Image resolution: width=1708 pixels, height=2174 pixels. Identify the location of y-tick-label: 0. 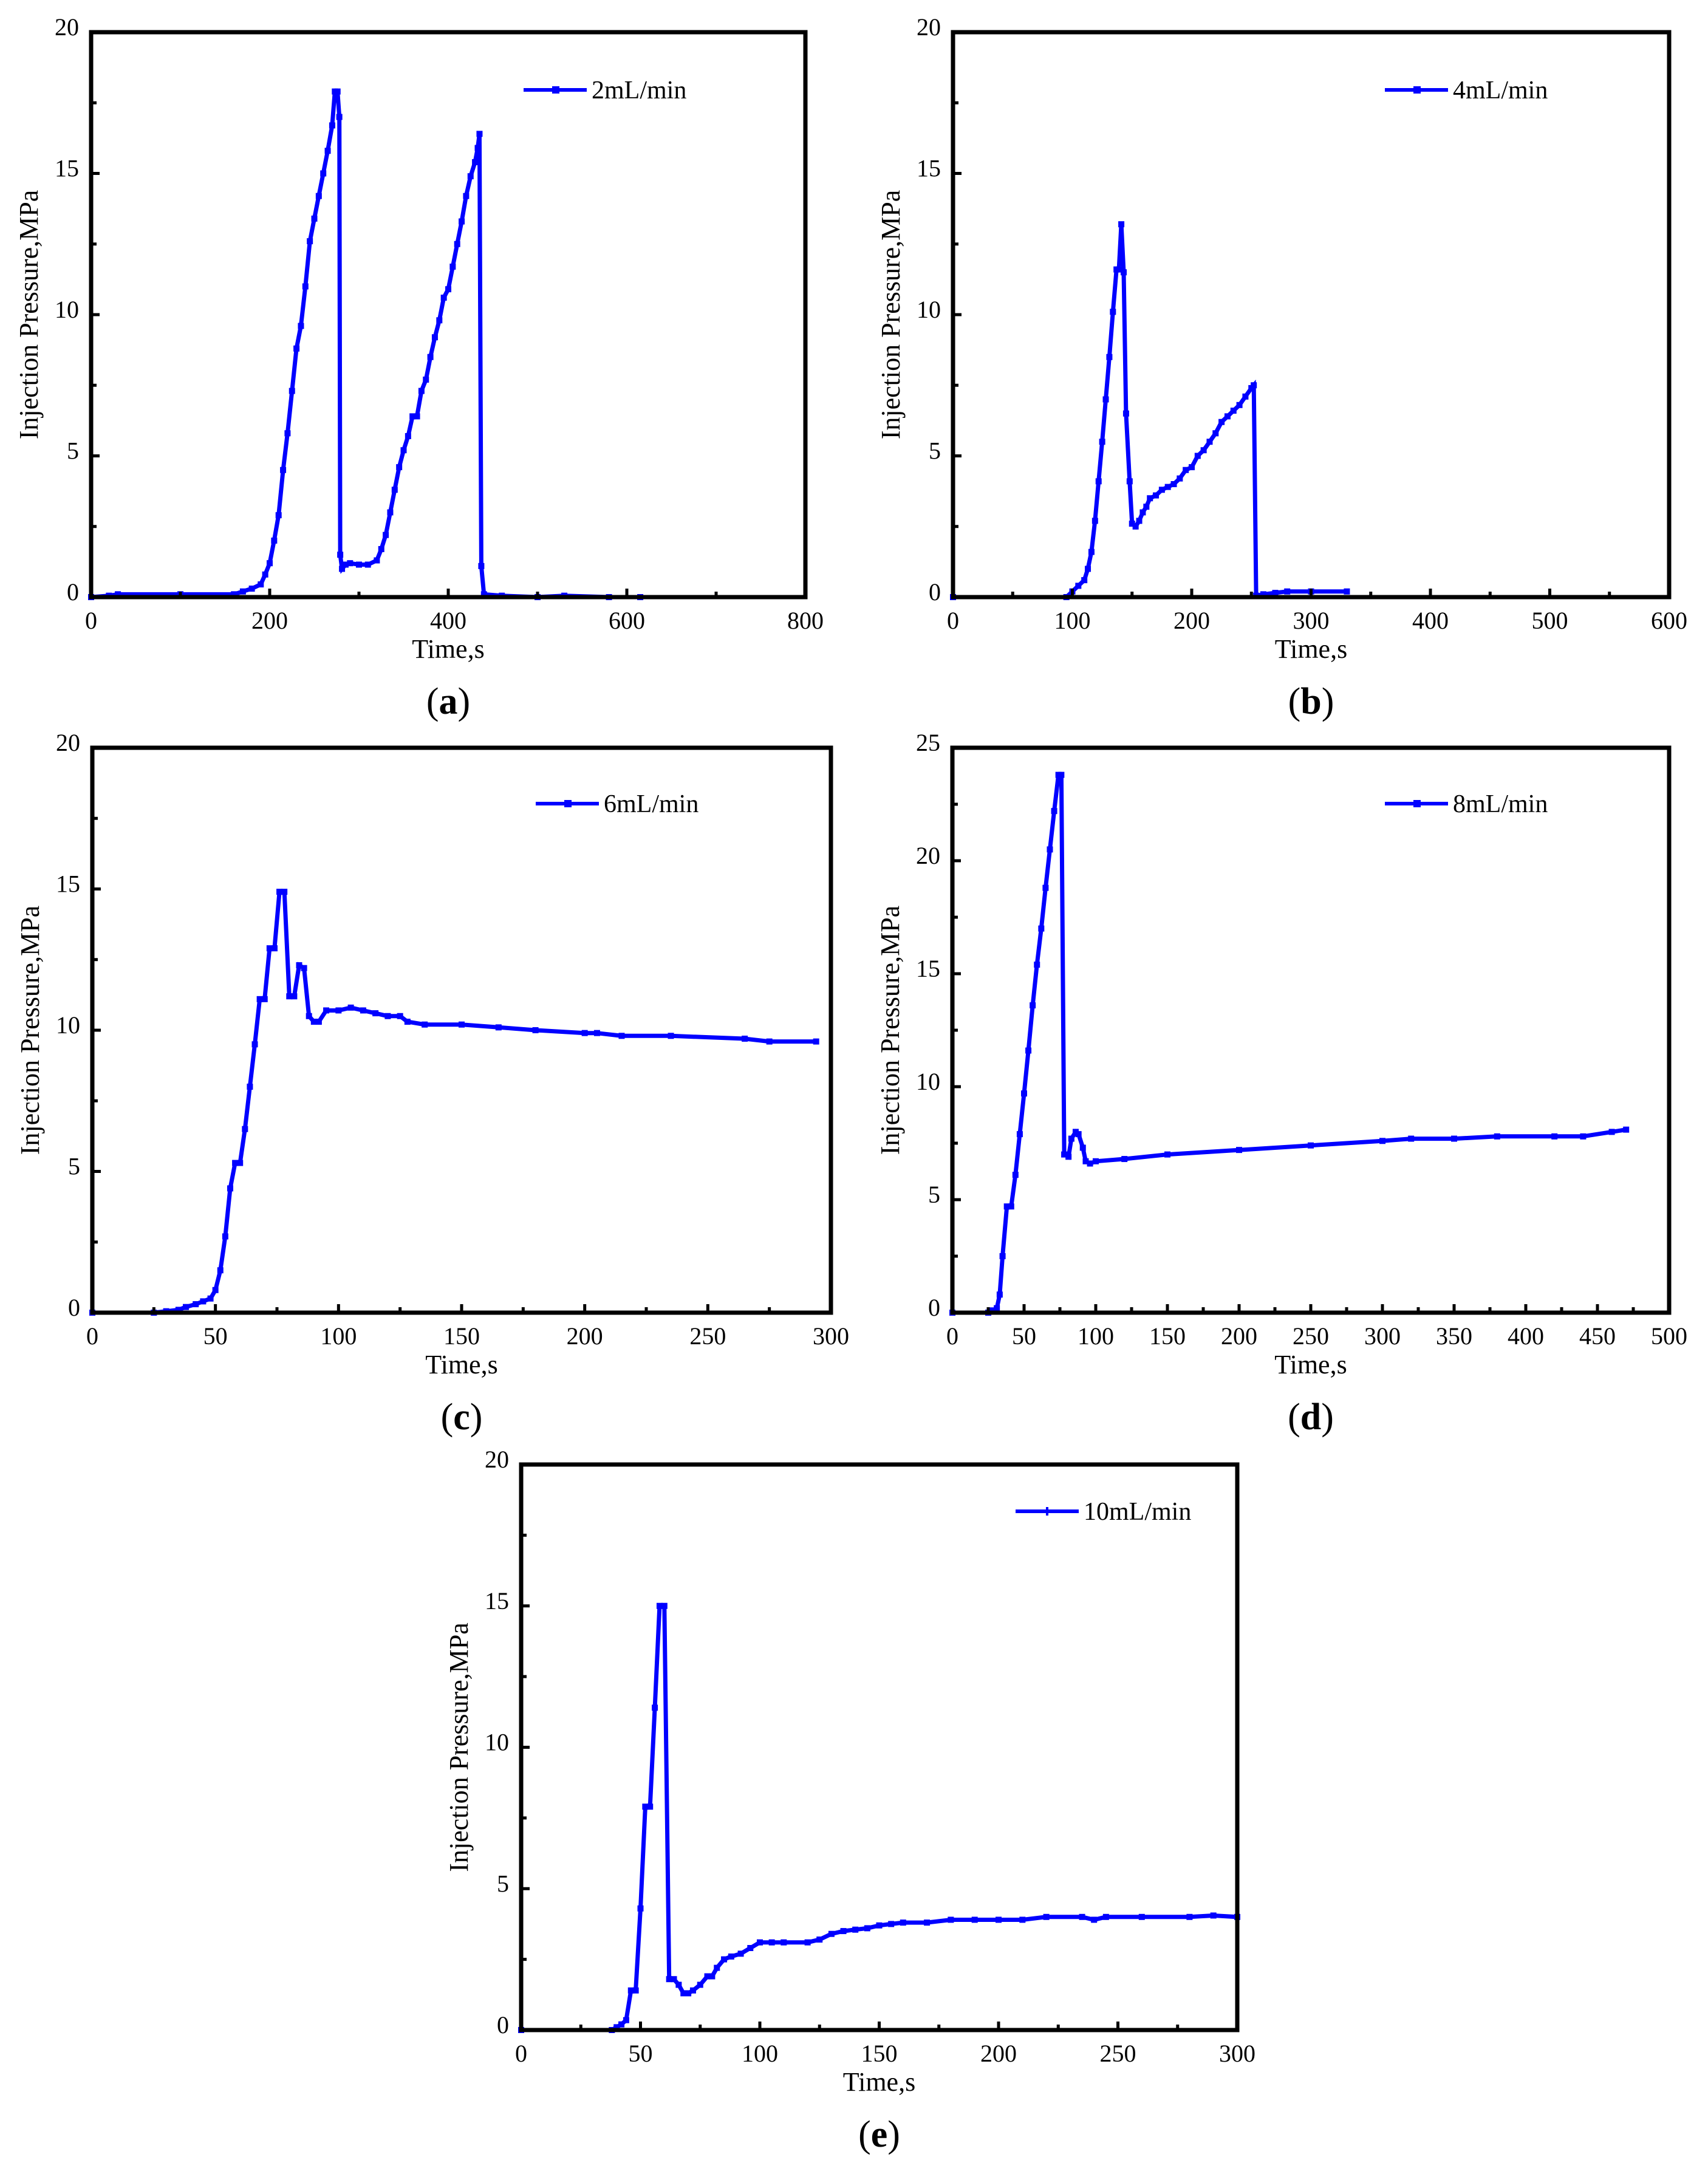
(74, 1307).